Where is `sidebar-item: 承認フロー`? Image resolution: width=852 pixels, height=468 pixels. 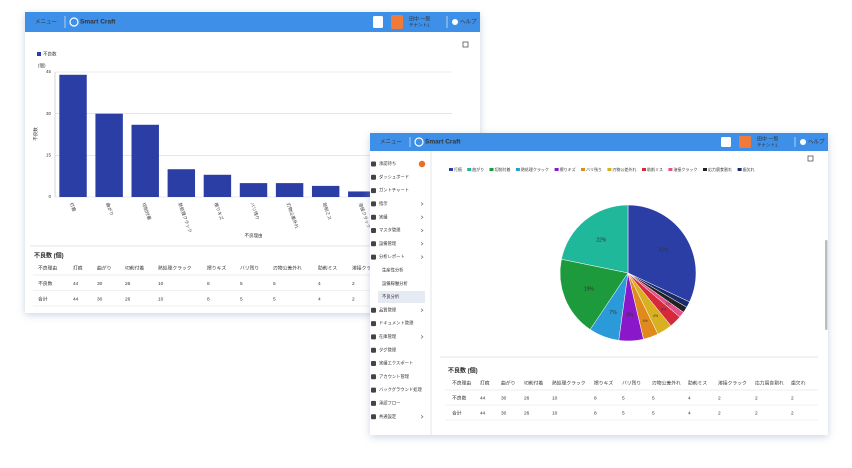 sidebar-item: 承認フロー is located at coordinates (389, 403).